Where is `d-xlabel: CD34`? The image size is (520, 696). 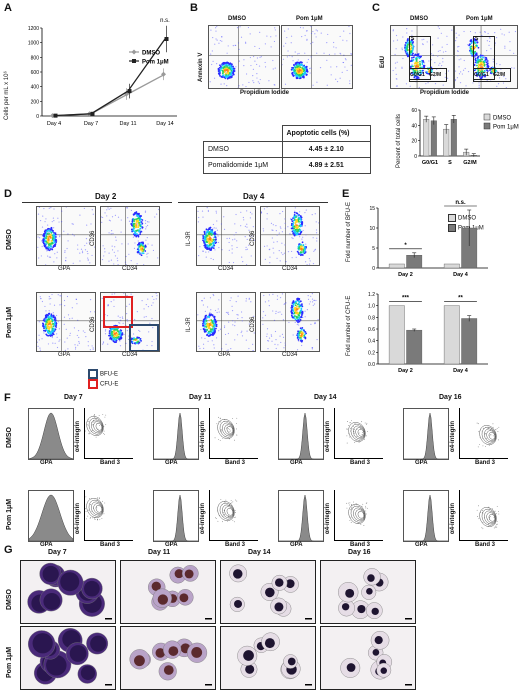 d-xlabel: CD34 is located at coordinates (130, 269).